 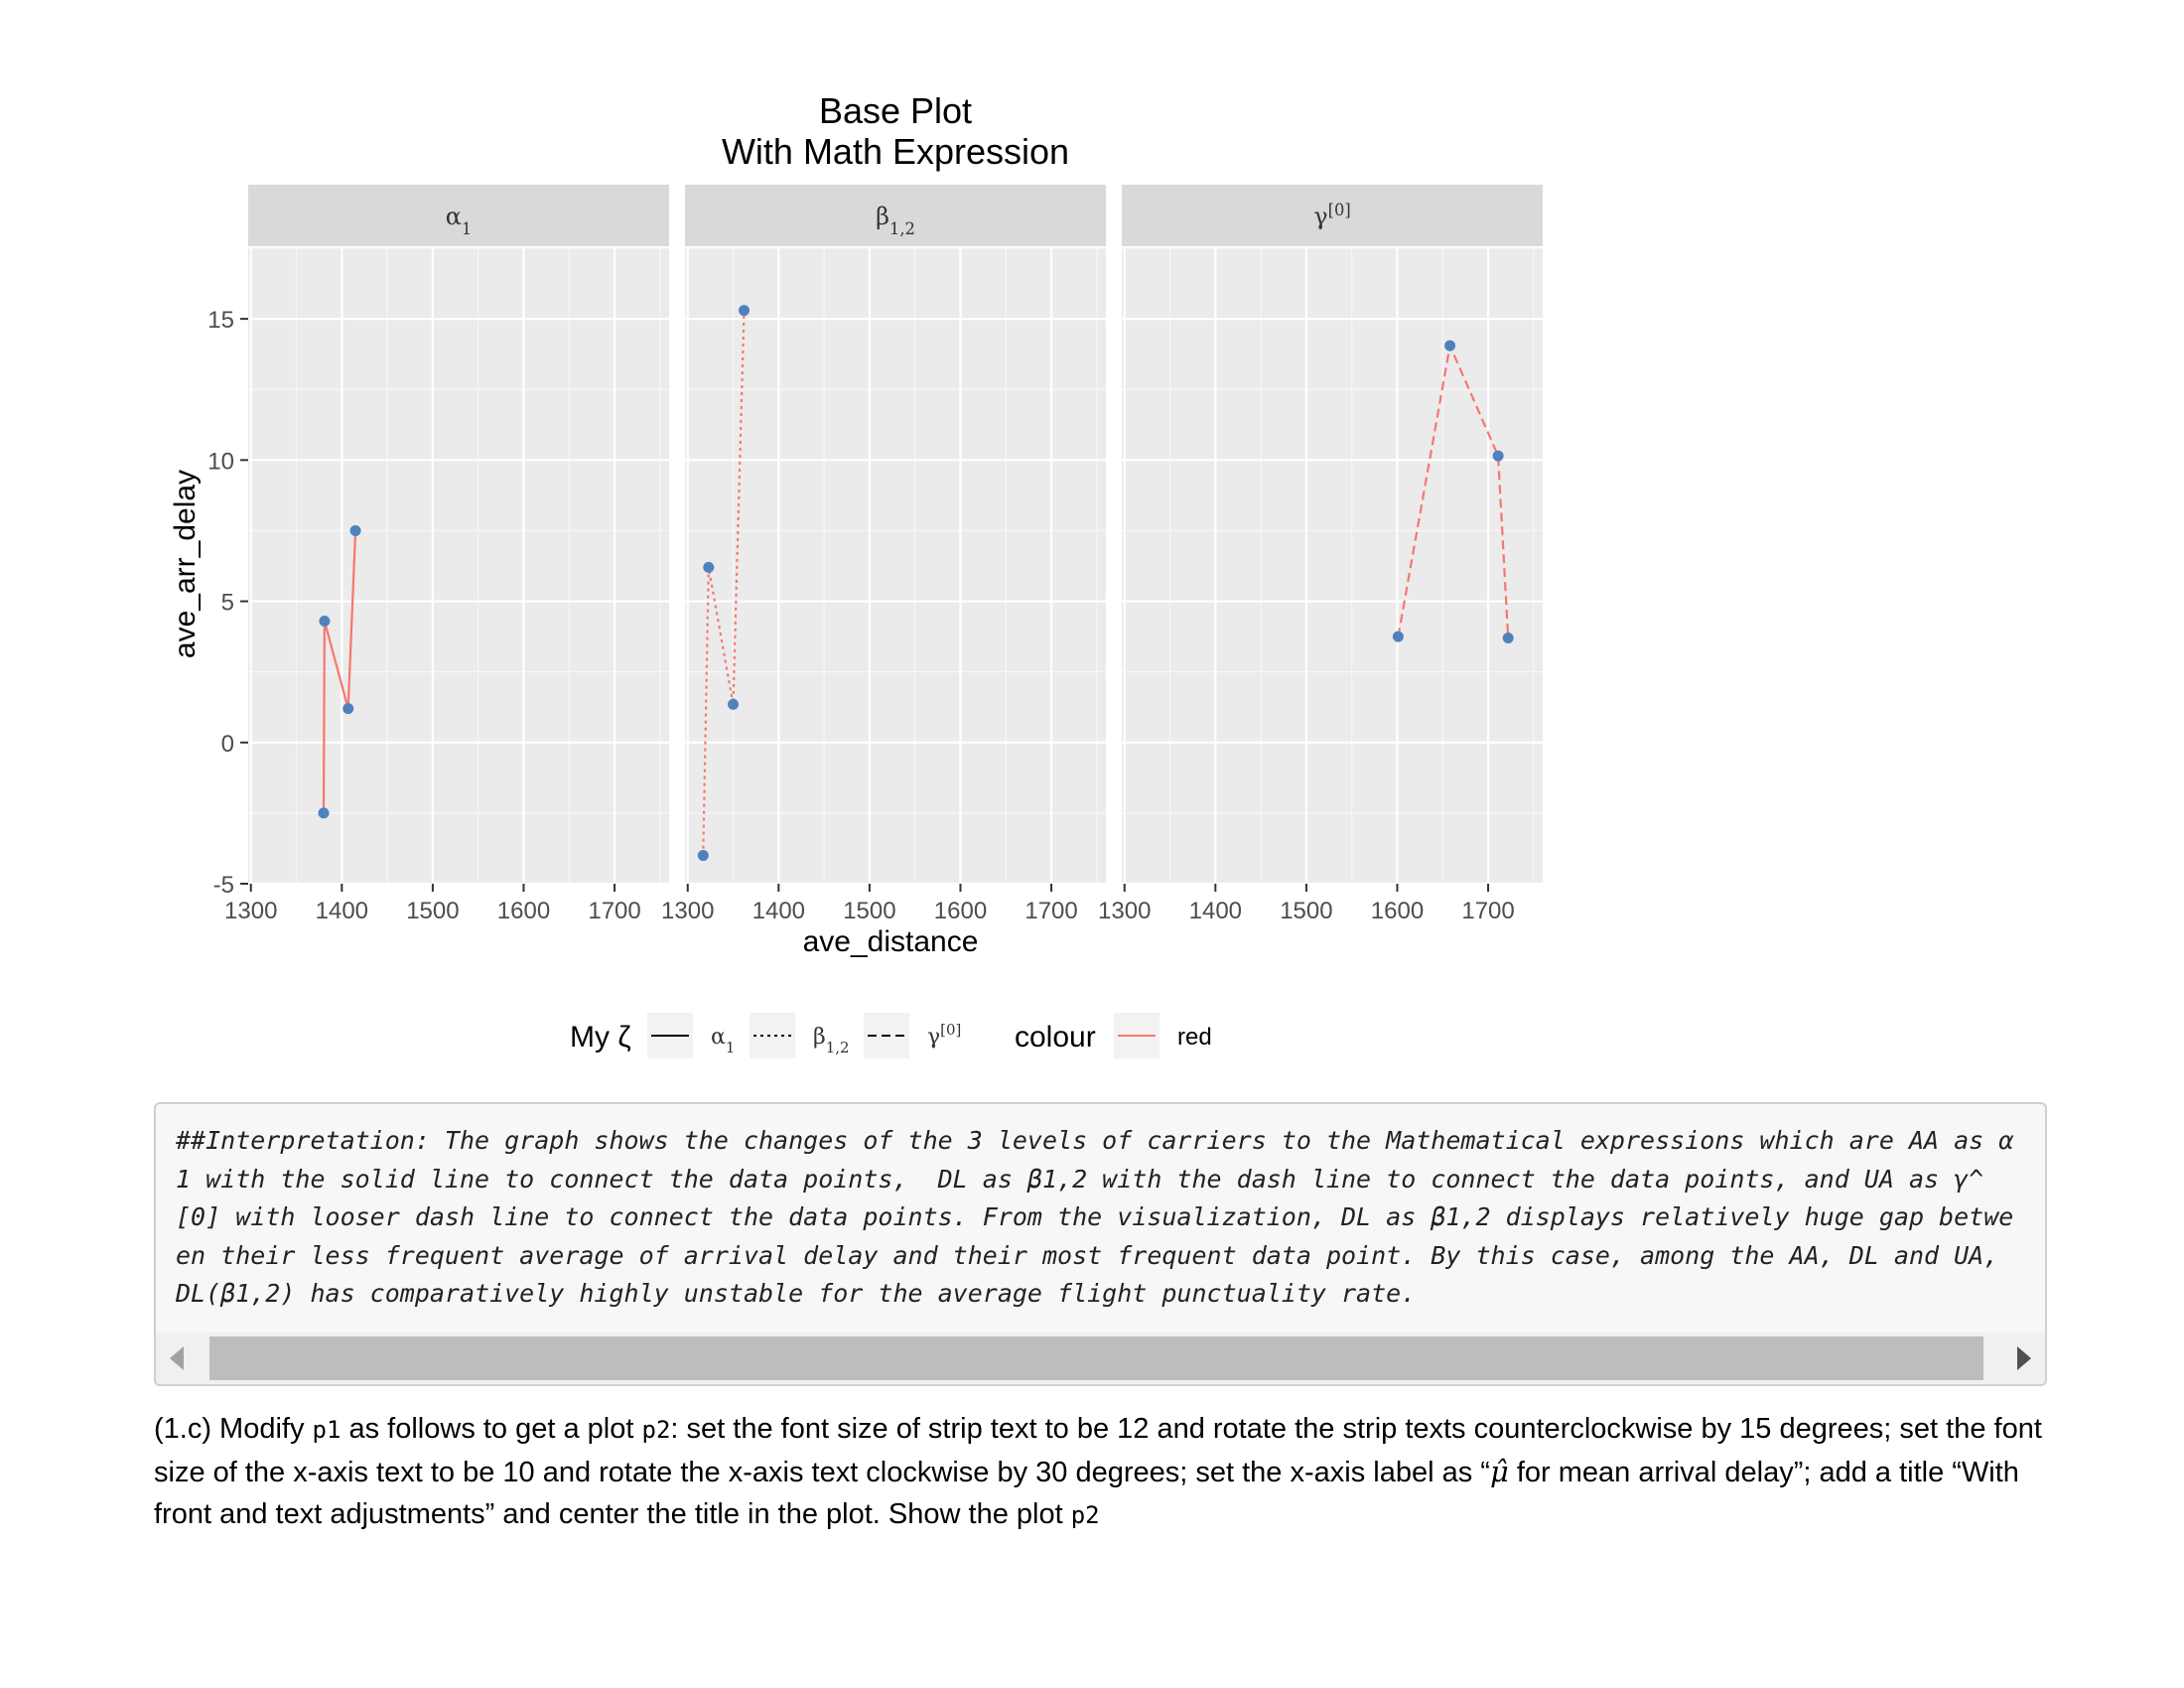 What do you see at coordinates (459, 220) in the screenshot?
I see `facet-strip-label: α1` at bounding box center [459, 220].